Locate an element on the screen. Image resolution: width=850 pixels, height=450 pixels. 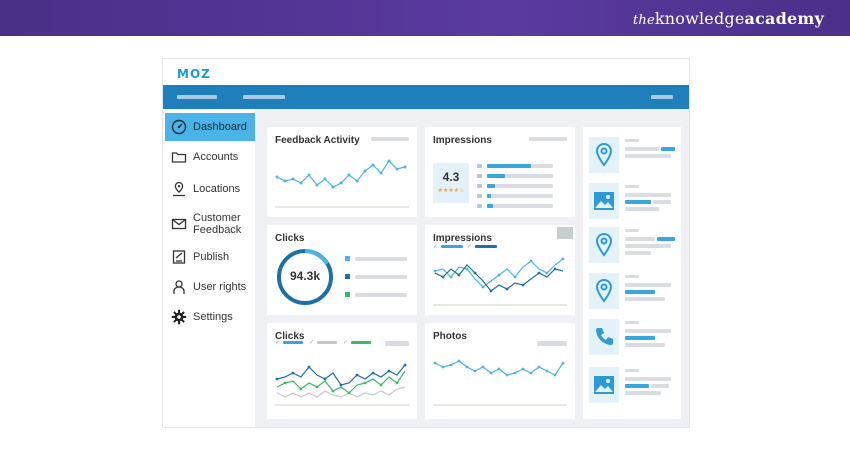
top-banner: theknowledgeacademy is located at coordinates (425, 18).